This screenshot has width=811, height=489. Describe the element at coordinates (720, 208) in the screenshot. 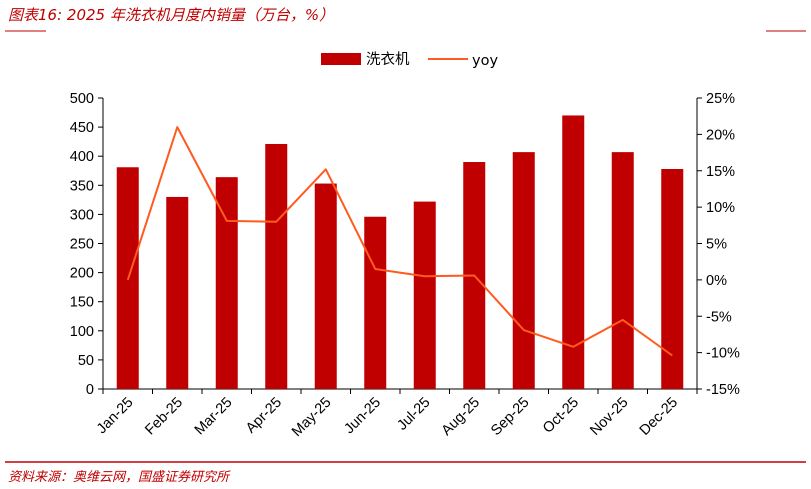

I see `y-right-tick-label: 10%` at that location.